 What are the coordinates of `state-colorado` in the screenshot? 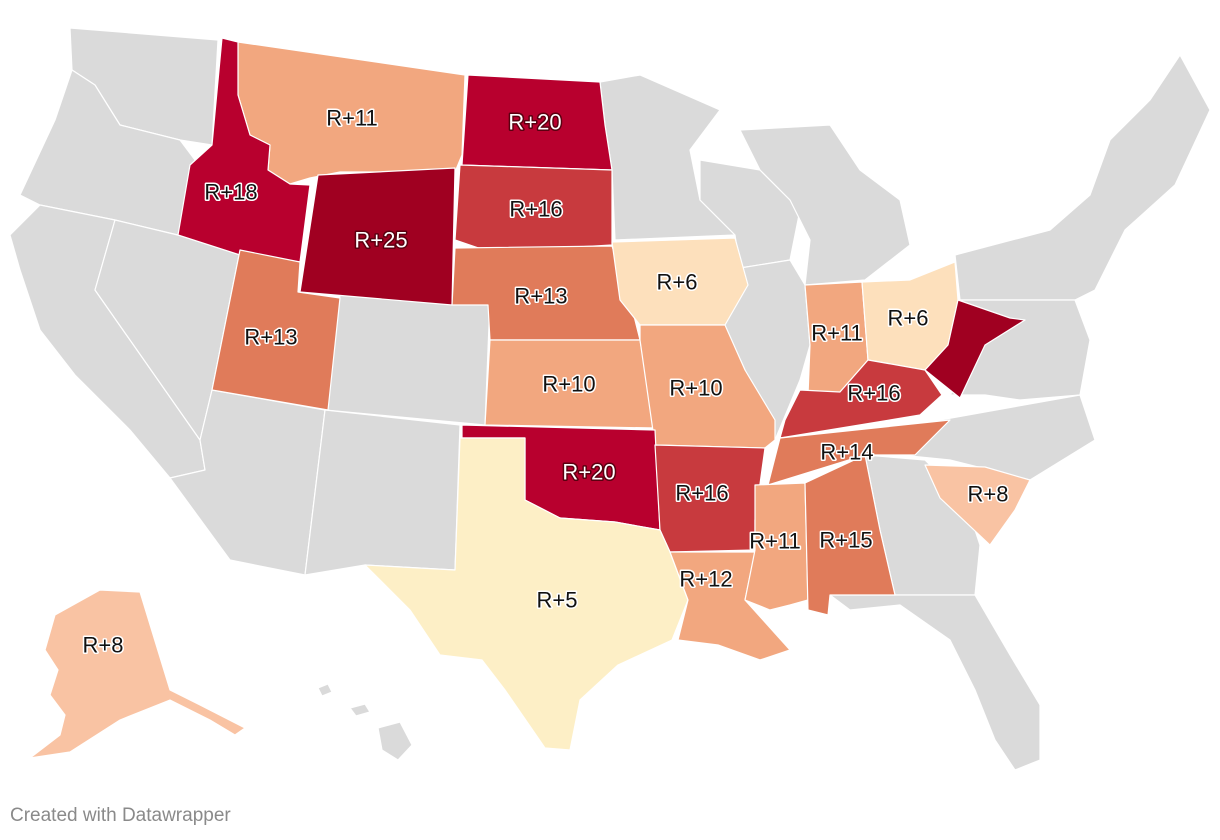 It's located at (407, 360).